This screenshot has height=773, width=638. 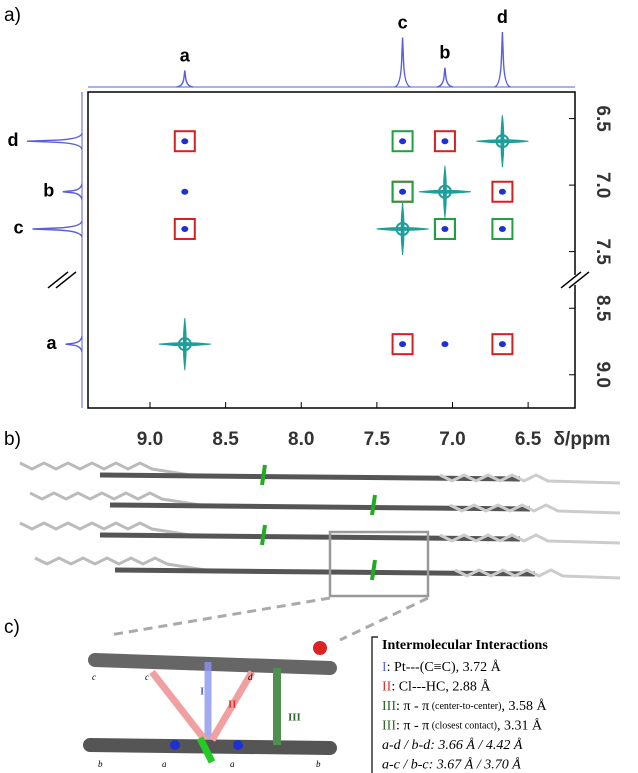 I want to click on legend-item: III: π - π (closest contact), 3.31 Å, so click(x=462, y=726).